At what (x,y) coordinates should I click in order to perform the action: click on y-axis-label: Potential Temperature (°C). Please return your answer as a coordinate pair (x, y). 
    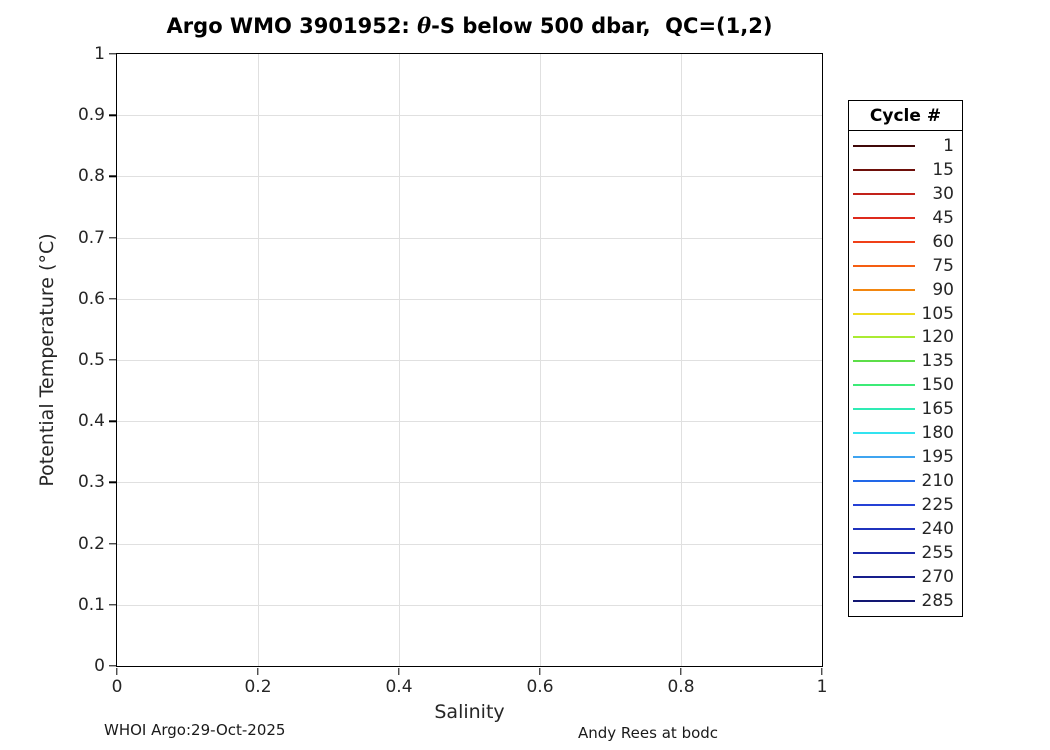
    Looking at the image, I should click on (47, 360).